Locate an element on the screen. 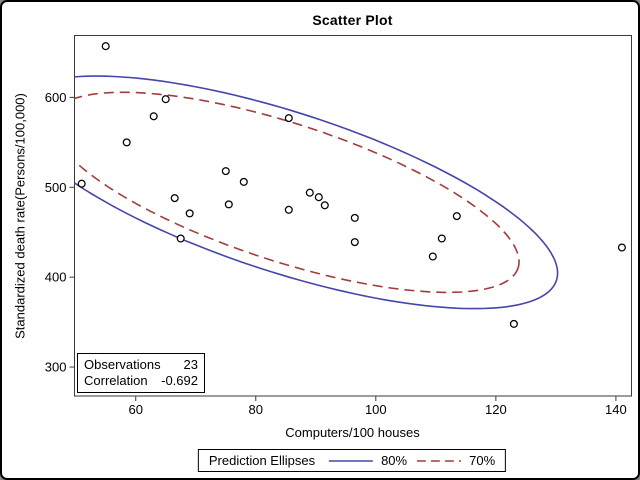 The width and height of the screenshot is (640, 480). x-tick-label: 120 is located at coordinates (496, 409).